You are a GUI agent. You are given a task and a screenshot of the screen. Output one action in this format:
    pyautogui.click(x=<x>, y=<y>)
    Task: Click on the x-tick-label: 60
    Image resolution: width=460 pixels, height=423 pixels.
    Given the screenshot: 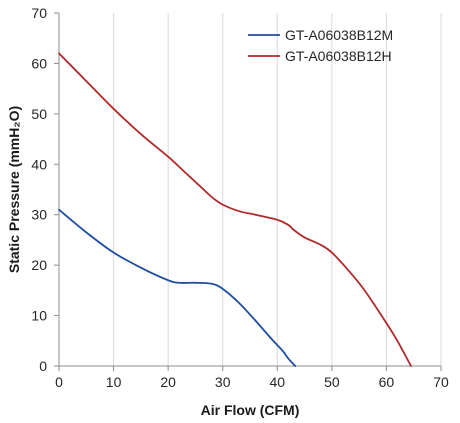 What is the action you would take?
    pyautogui.click(x=387, y=382)
    